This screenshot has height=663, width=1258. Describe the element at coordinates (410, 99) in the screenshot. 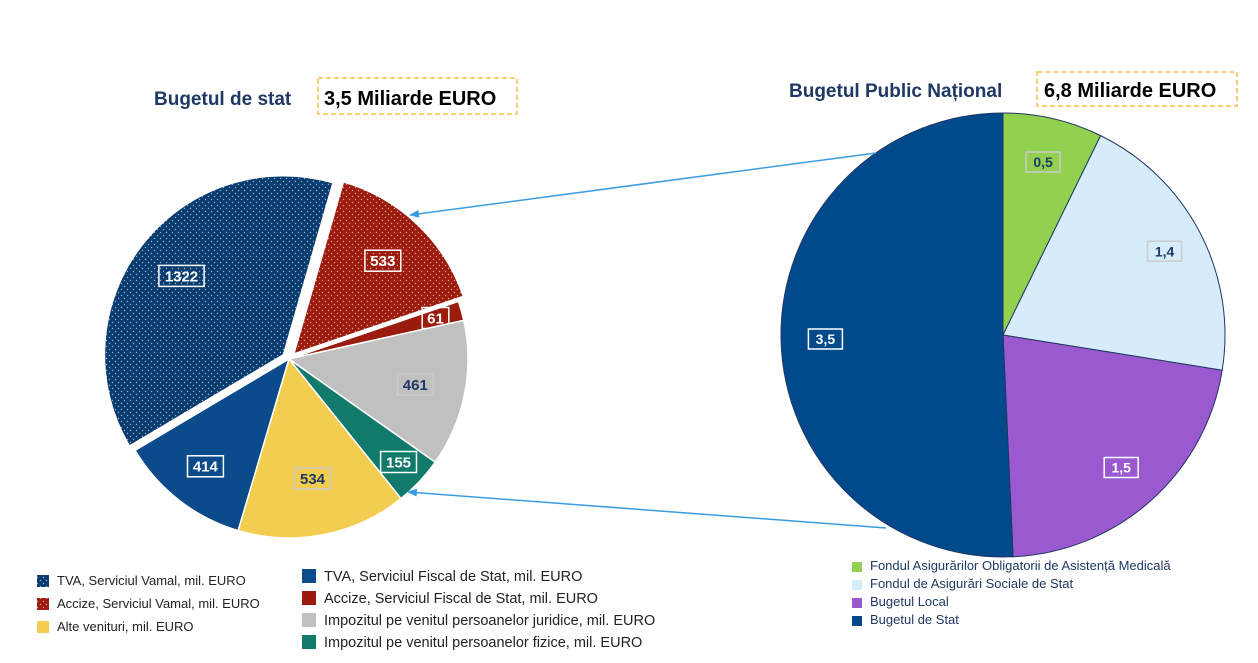

I see `left-total-label: 3,5 Miliarde EURO` at that location.